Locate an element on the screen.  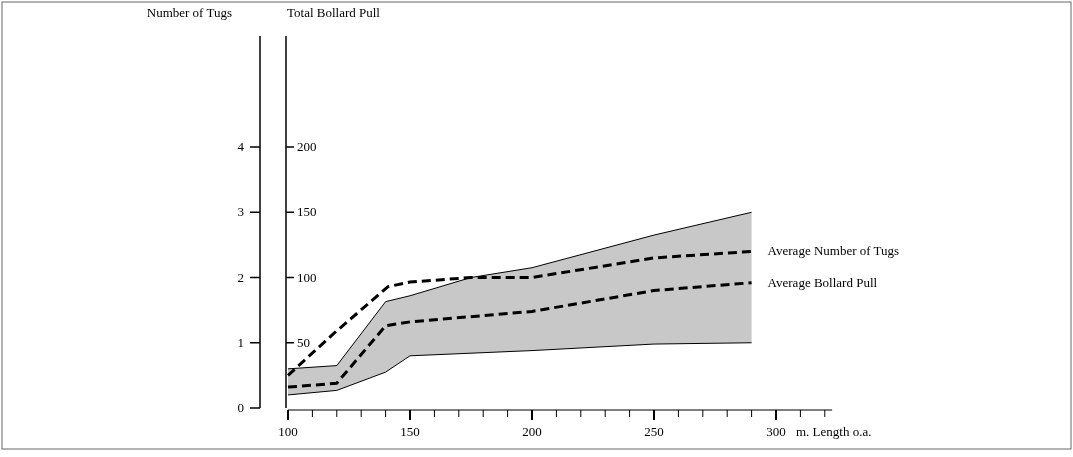
y2-axis-title: Total Bollard Pull is located at coordinates (334, 12).